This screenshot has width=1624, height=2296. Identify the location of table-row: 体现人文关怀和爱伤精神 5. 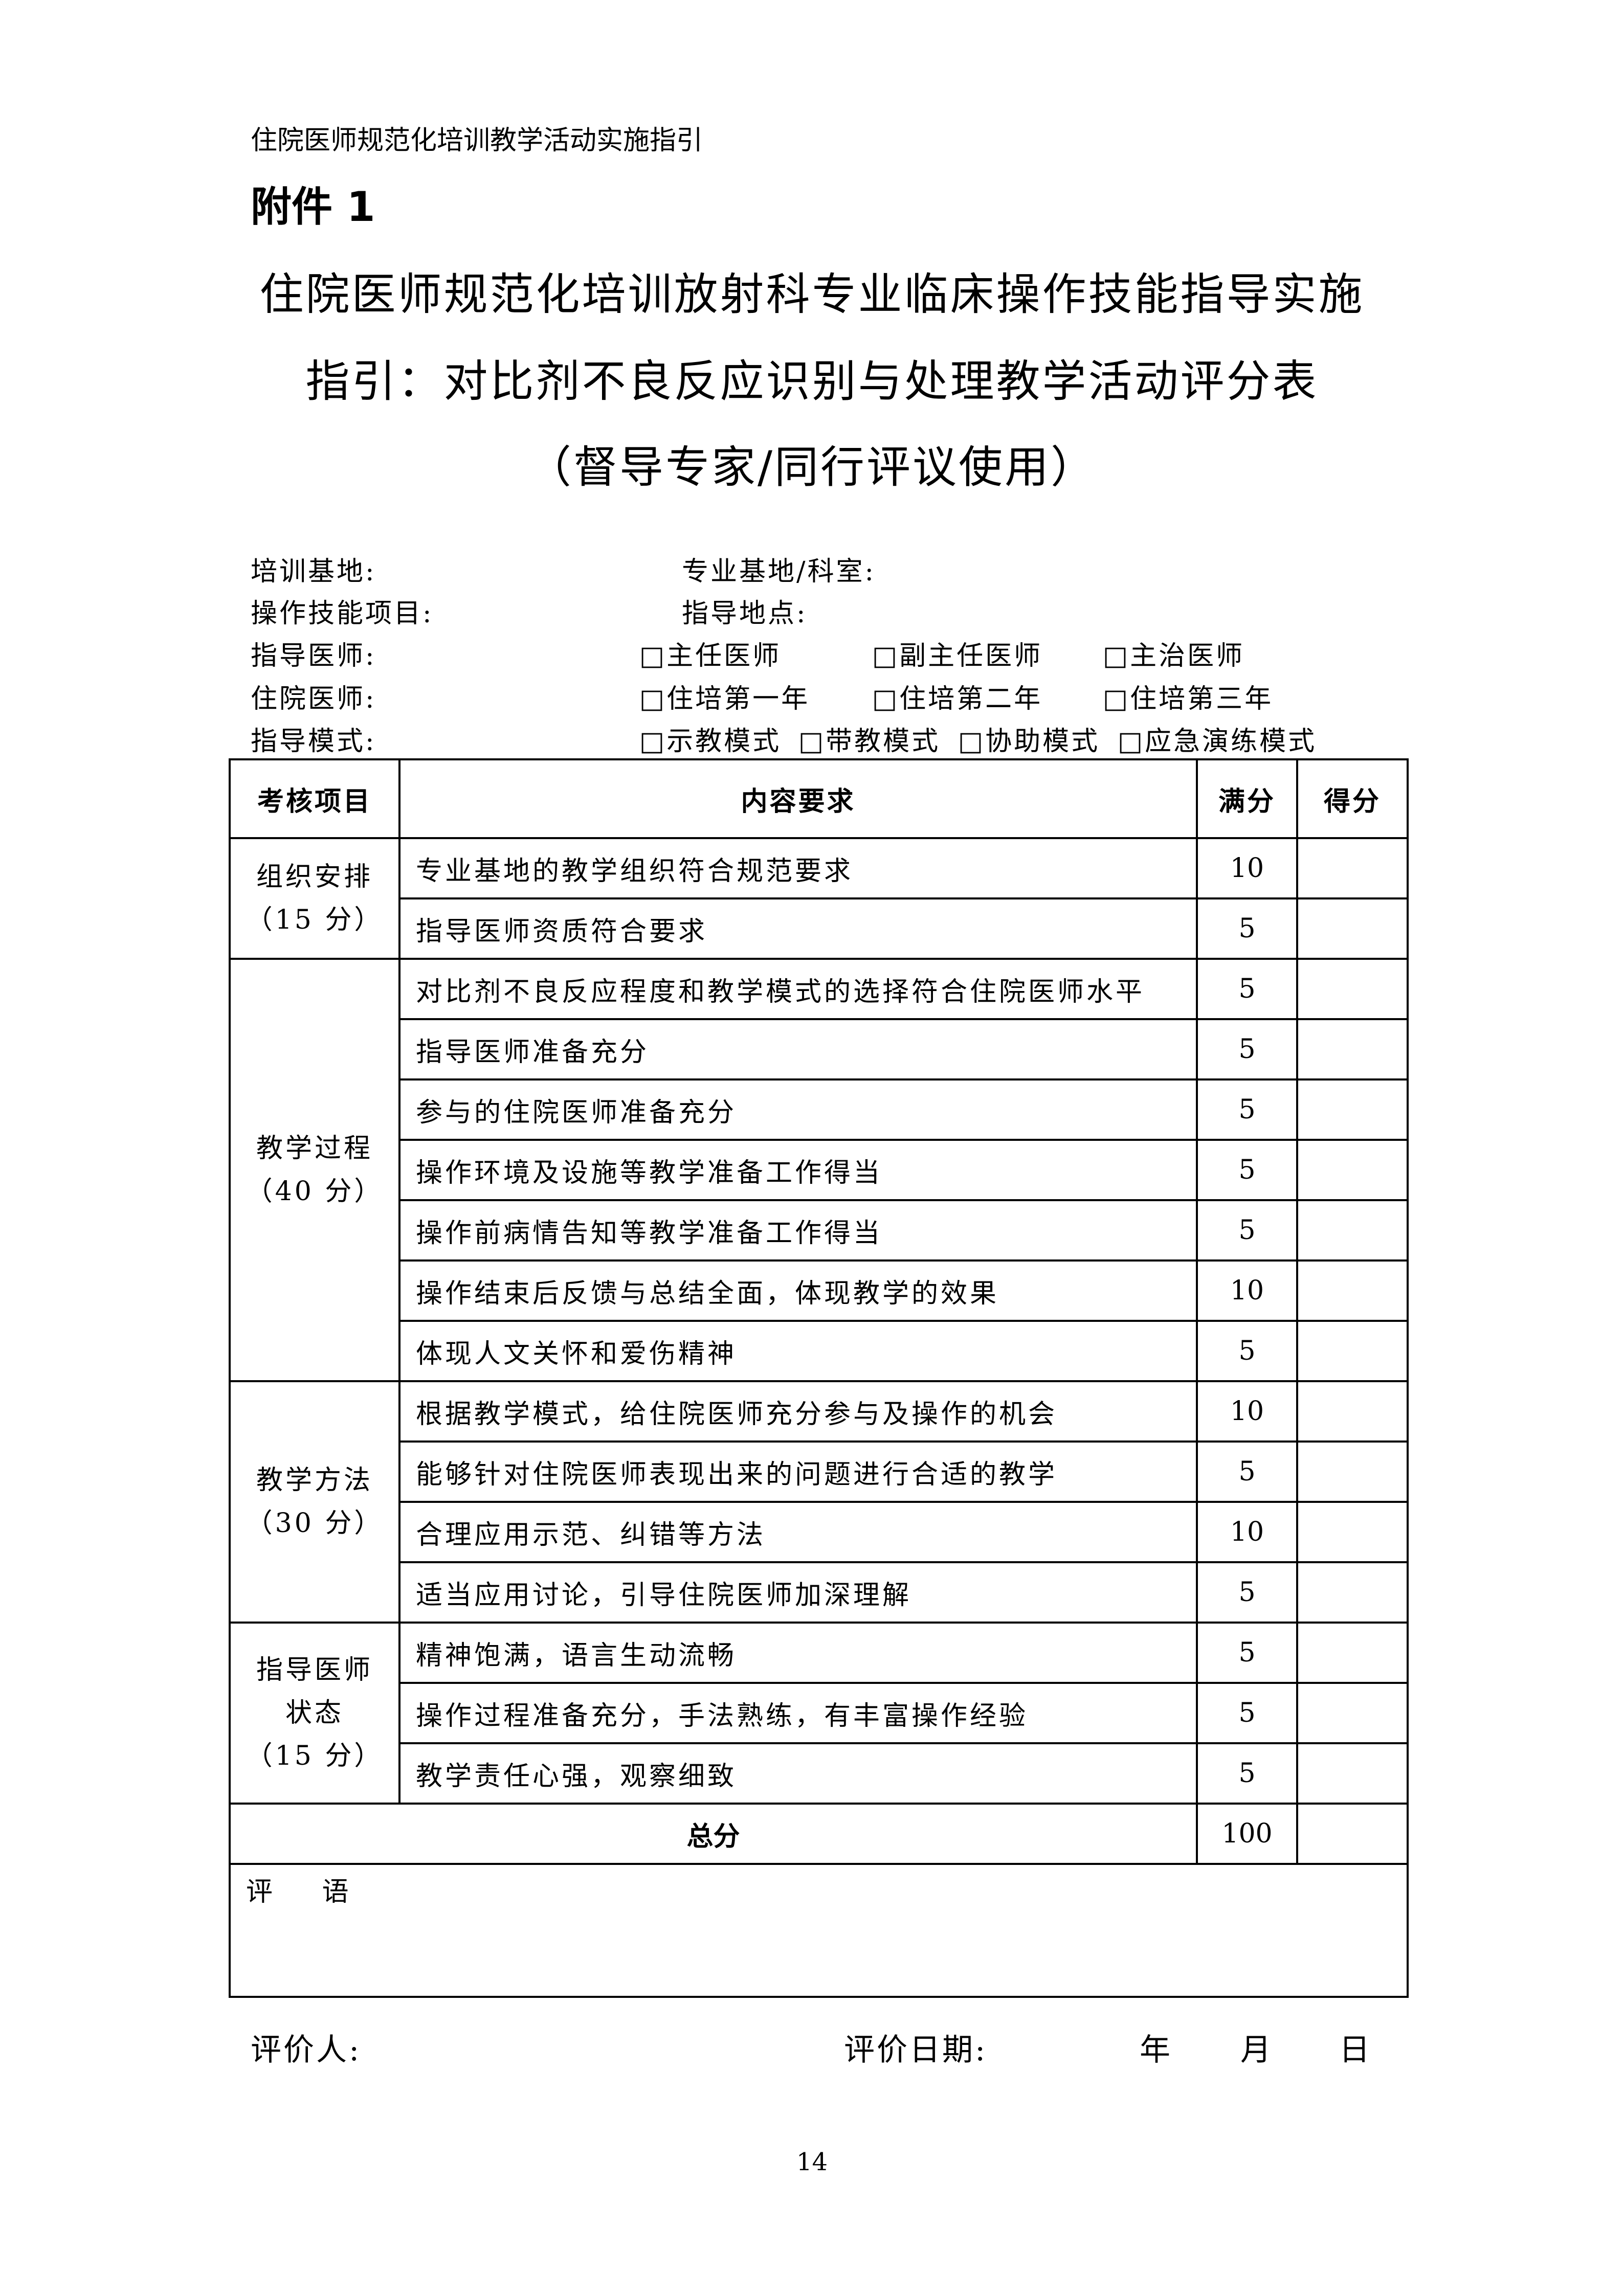
(819, 1351).